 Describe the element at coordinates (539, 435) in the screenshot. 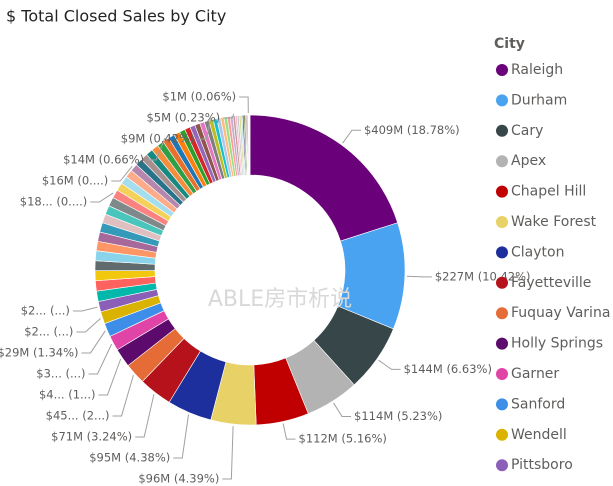

I see `legend-label: Wendell` at that location.